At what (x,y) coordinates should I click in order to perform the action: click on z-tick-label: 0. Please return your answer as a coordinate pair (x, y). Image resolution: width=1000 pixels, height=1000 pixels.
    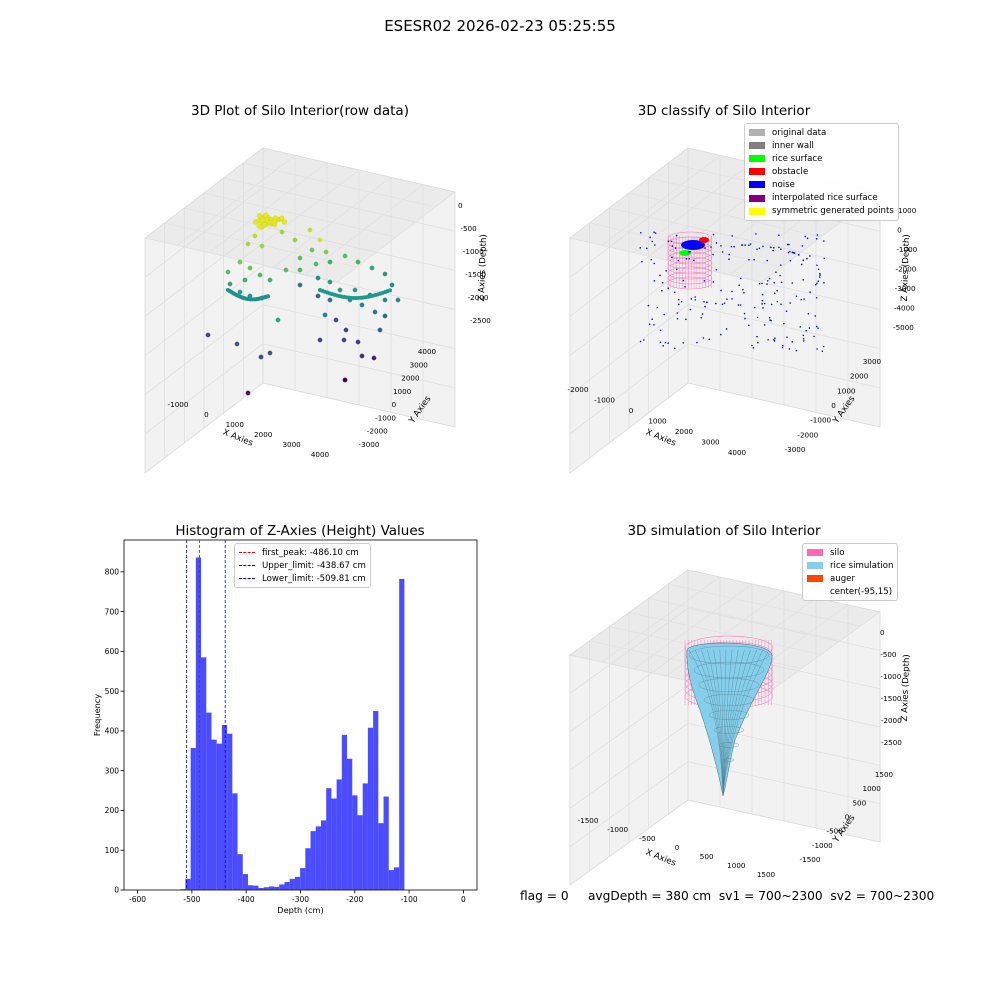
    Looking at the image, I should click on (899, 230).